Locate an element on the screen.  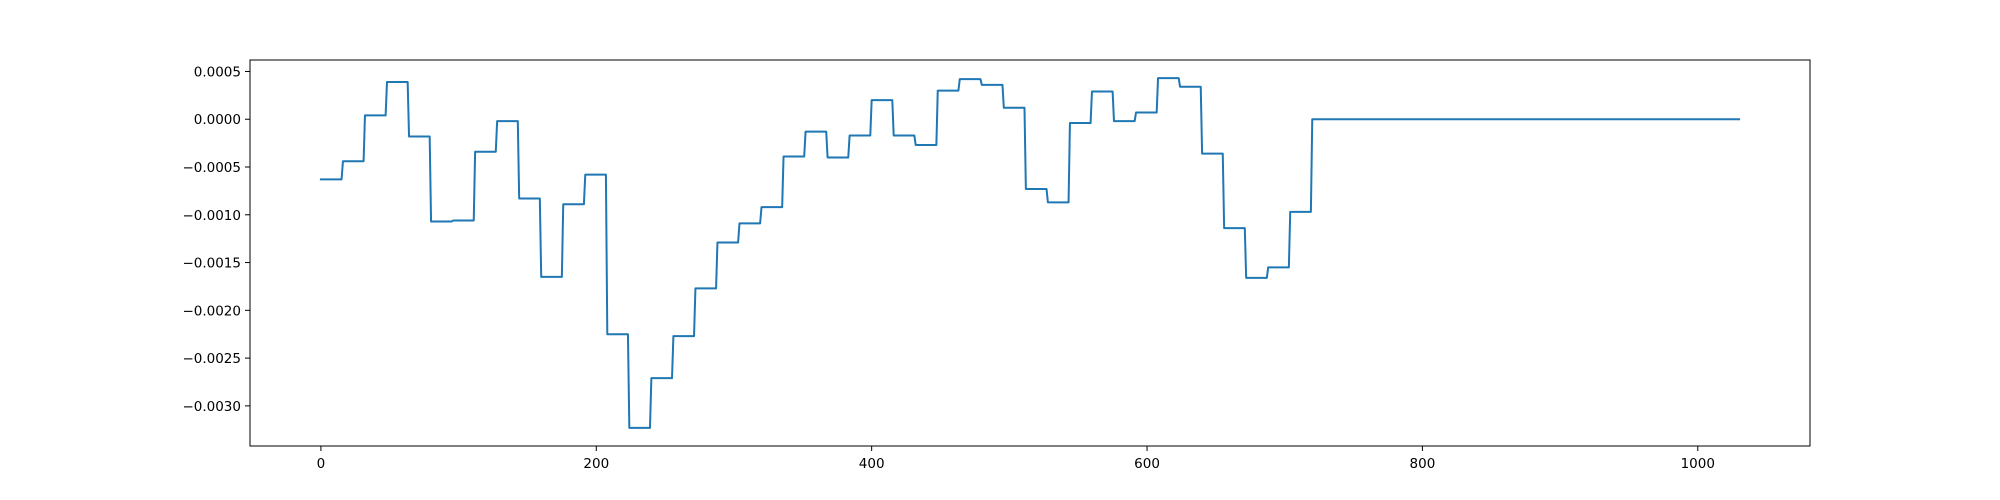
y-tick-label: −0.0015 is located at coordinates (211, 264).